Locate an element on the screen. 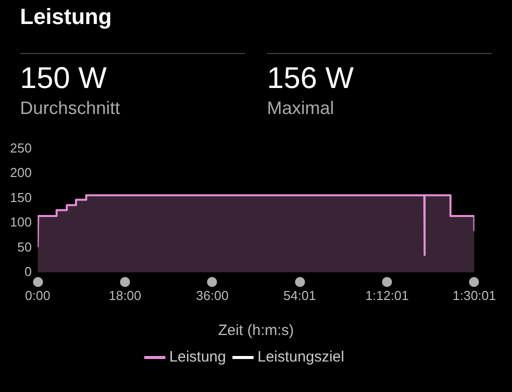  legend-label: Leistungsziel is located at coordinates (300, 357).